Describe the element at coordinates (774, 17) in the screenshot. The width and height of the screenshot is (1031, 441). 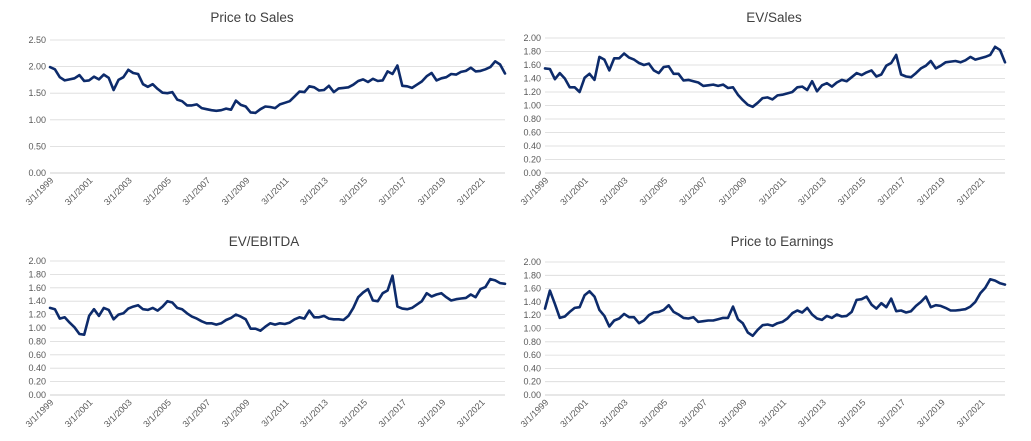
I see `ev-sales-title: EV/Sales` at that location.